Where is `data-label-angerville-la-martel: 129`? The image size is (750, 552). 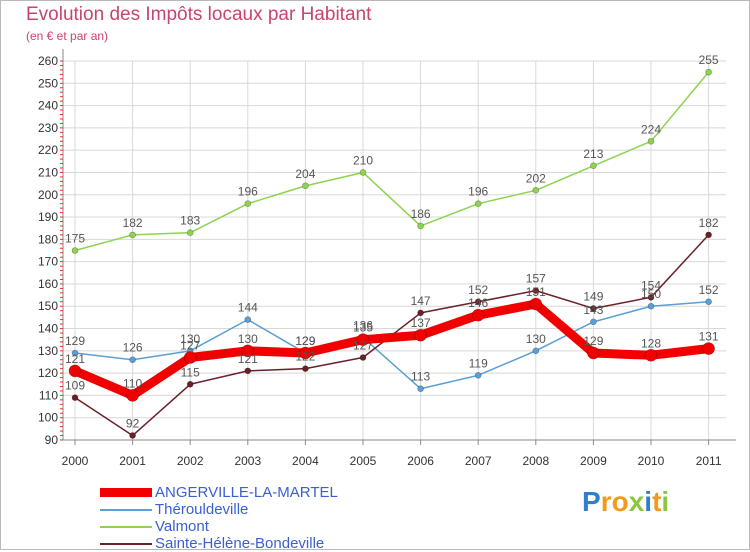 data-label-angerville-la-martel: 129 is located at coordinates (593, 341).